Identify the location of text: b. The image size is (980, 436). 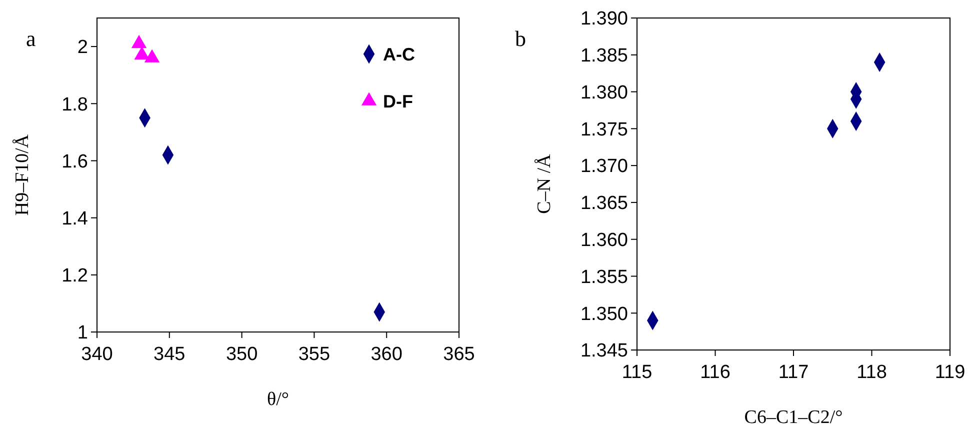
(520, 38).